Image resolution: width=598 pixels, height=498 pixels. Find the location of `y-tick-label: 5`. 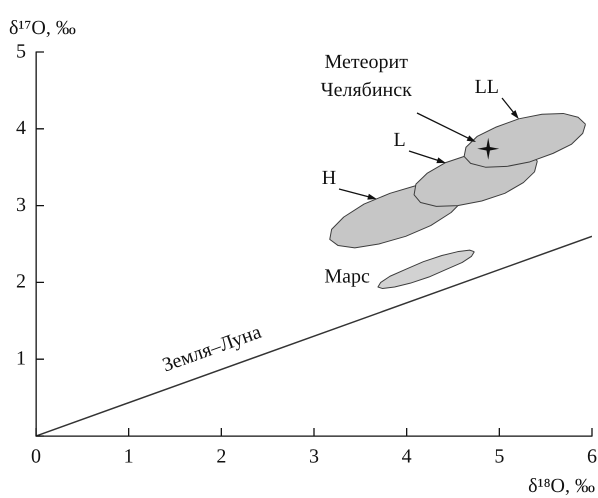

y-tick-label: 5 is located at coordinates (21, 51).